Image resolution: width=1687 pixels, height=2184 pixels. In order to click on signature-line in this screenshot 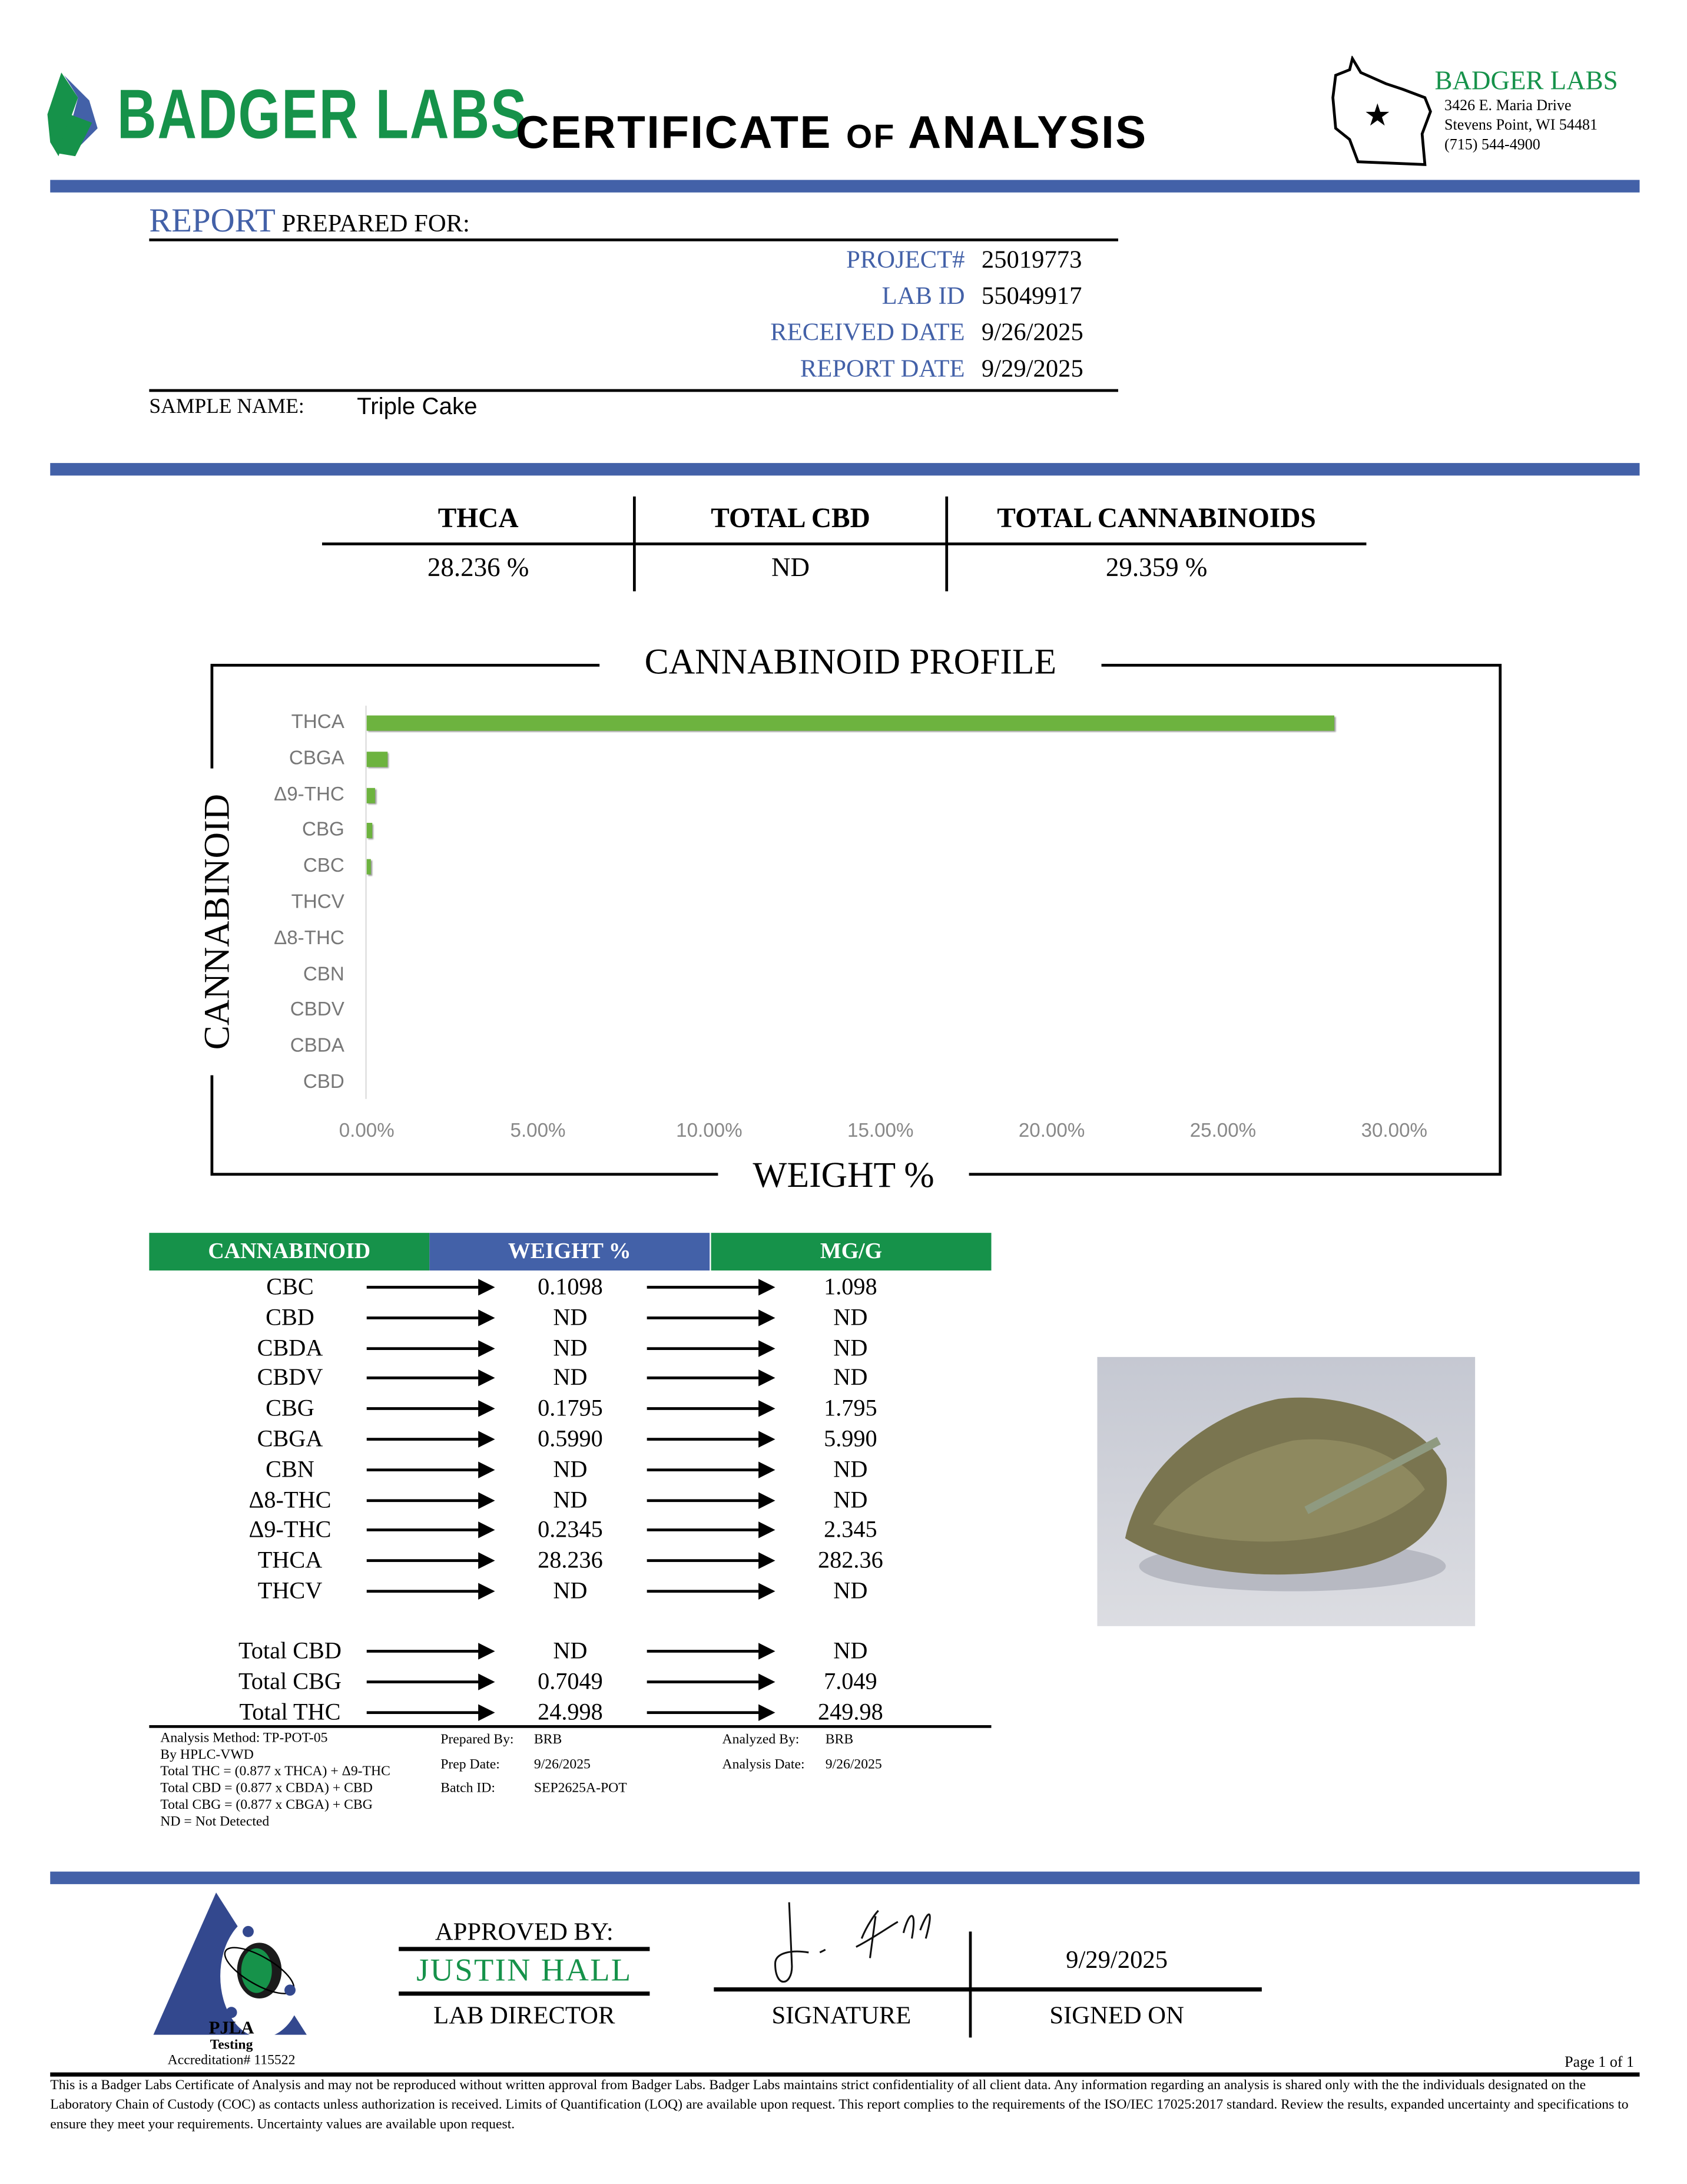, I will do `click(988, 1989)`.